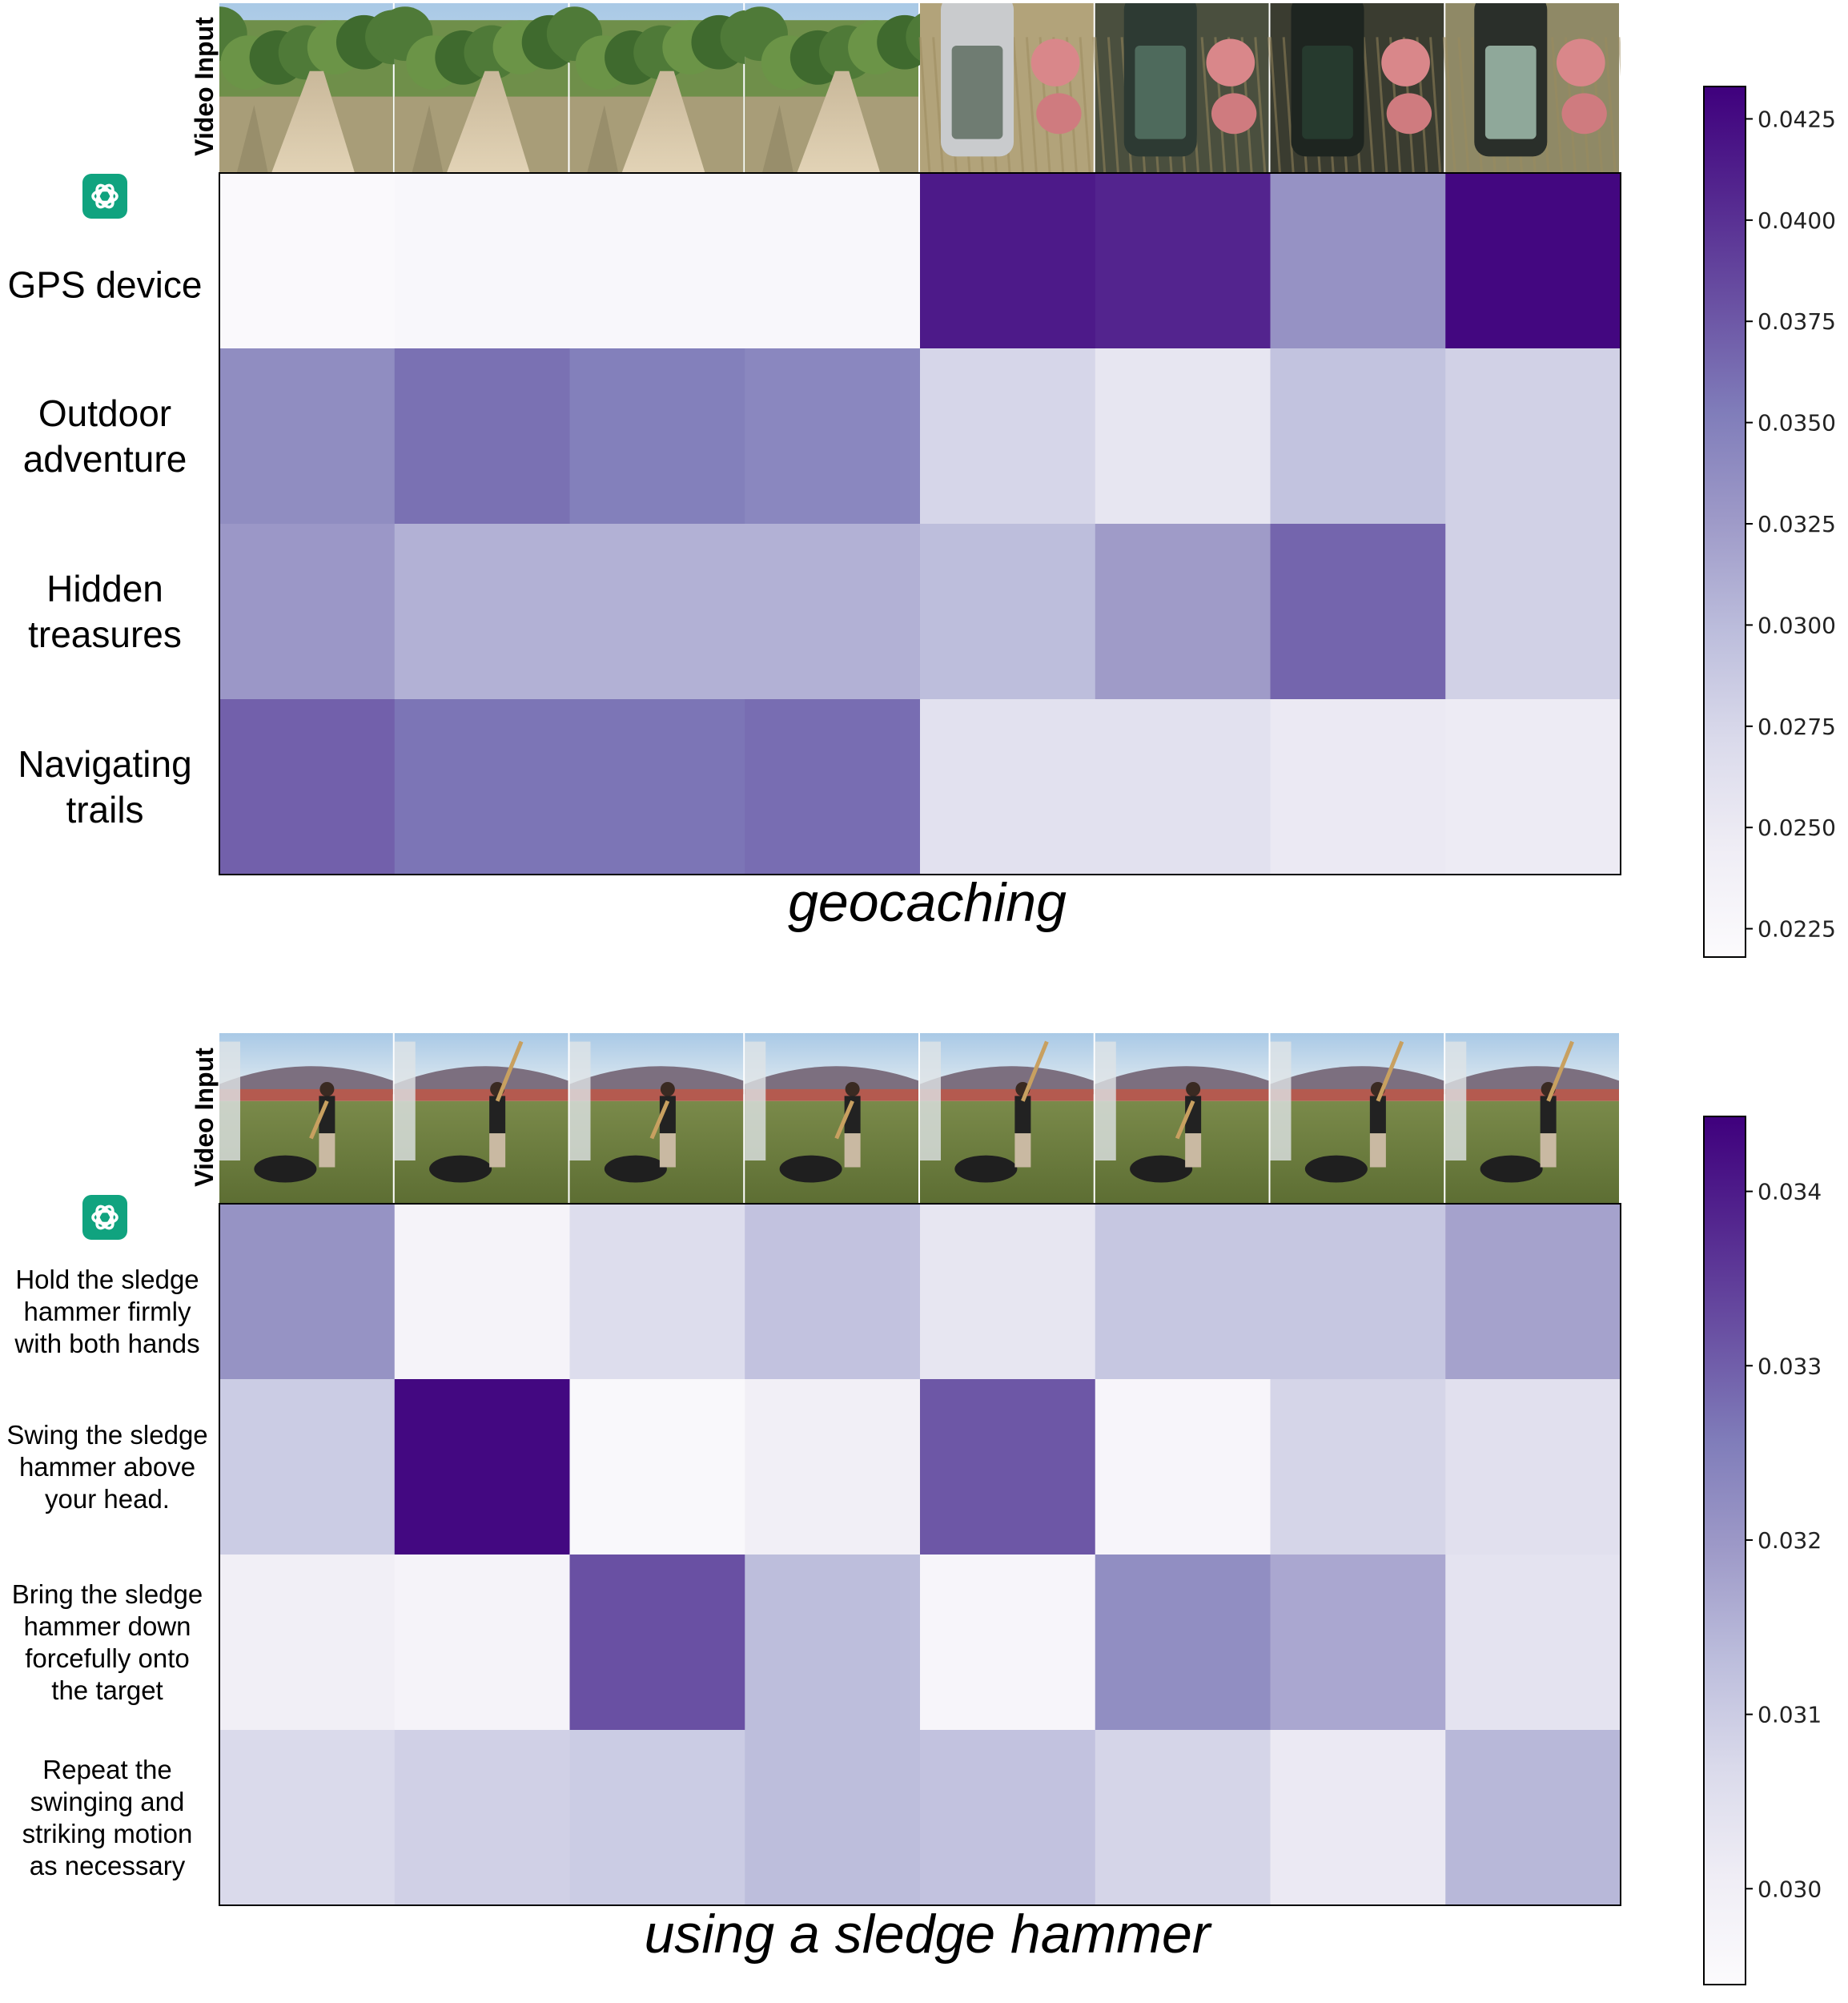  What do you see at coordinates (106, 1344) in the screenshot?
I see `row-label-line: with both hands` at bounding box center [106, 1344].